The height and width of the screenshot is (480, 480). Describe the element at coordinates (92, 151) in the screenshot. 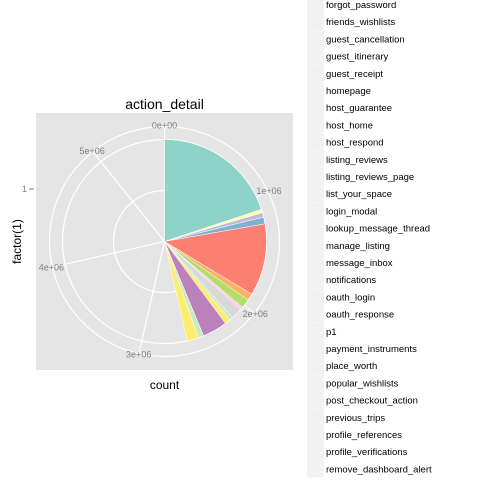

I see `angular-tick-label-5: 5e+06` at that location.